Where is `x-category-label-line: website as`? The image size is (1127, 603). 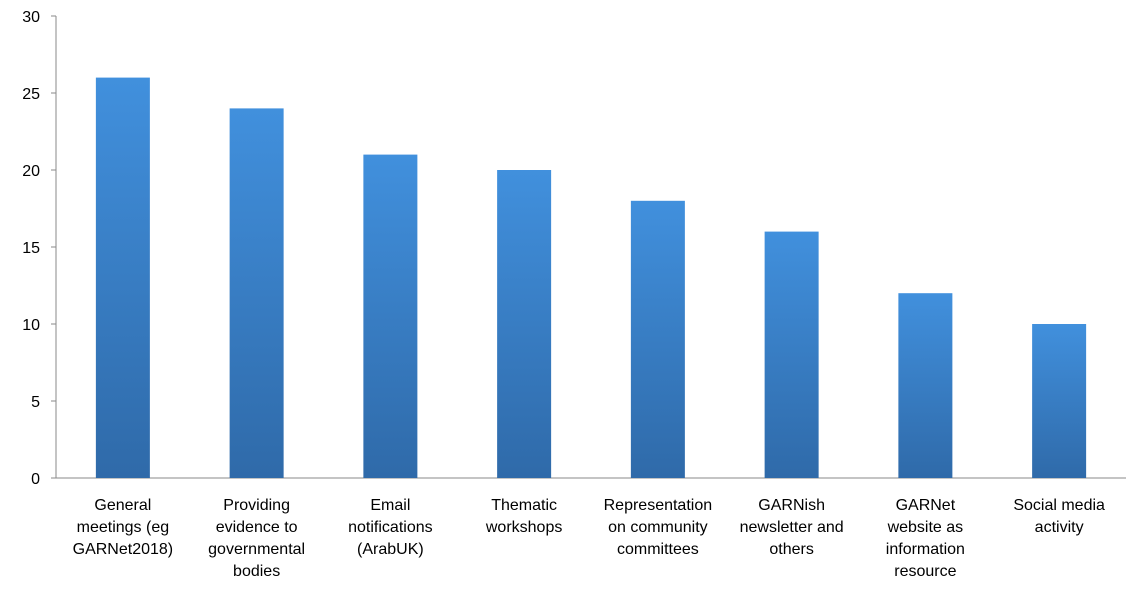
x-category-label-line: website as is located at coordinates (925, 527).